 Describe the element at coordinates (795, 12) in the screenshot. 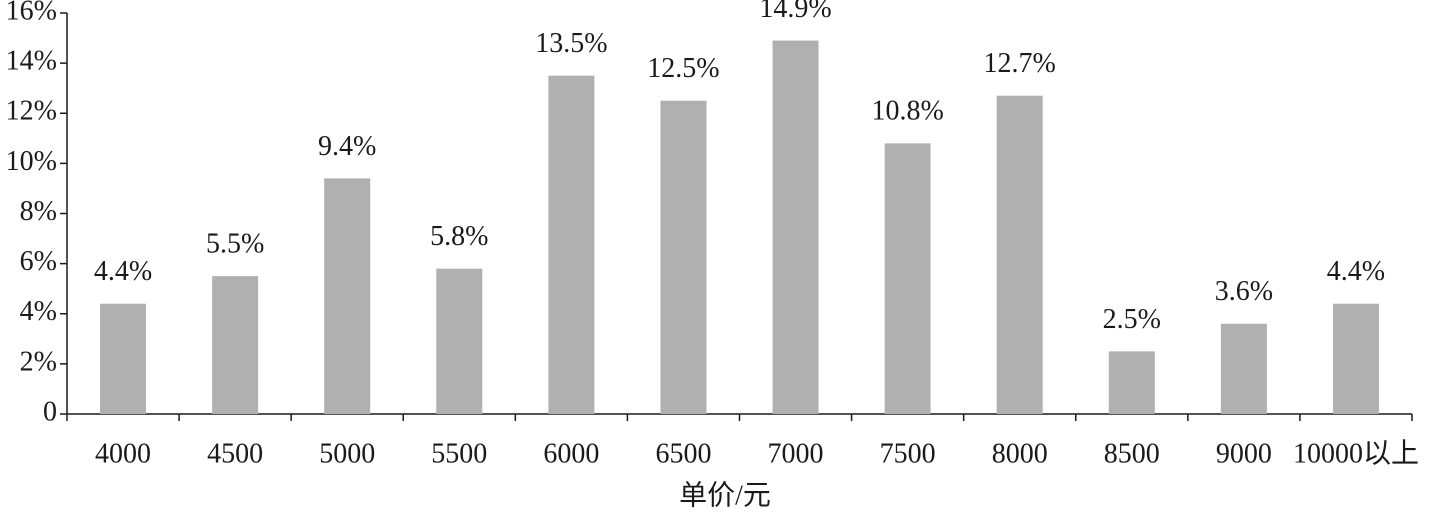

I see `value-label: 14.9%` at that location.